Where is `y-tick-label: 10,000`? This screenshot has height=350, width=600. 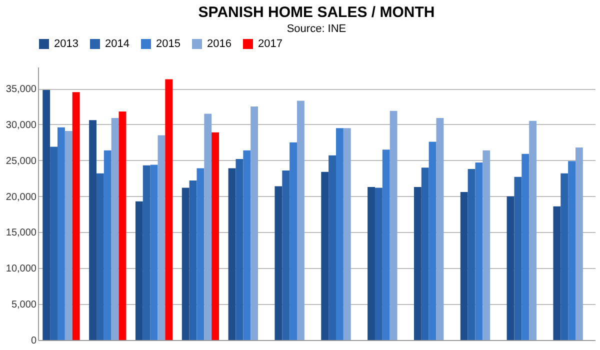
y-tick-label: 10,000 is located at coordinates (21, 269).